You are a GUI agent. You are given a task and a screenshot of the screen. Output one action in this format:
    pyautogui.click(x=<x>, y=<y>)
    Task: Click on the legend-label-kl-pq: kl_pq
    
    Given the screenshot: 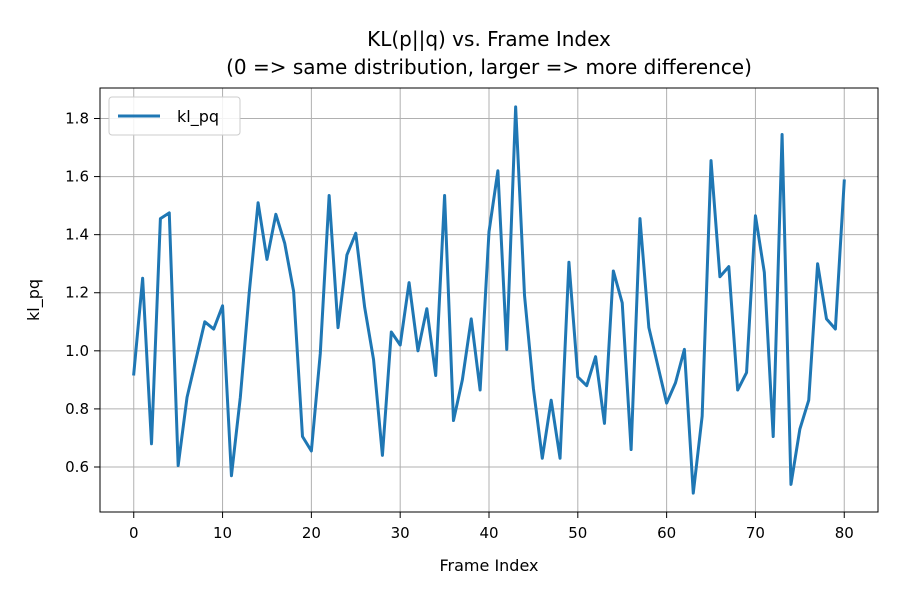 What is the action you would take?
    pyautogui.click(x=198, y=117)
    